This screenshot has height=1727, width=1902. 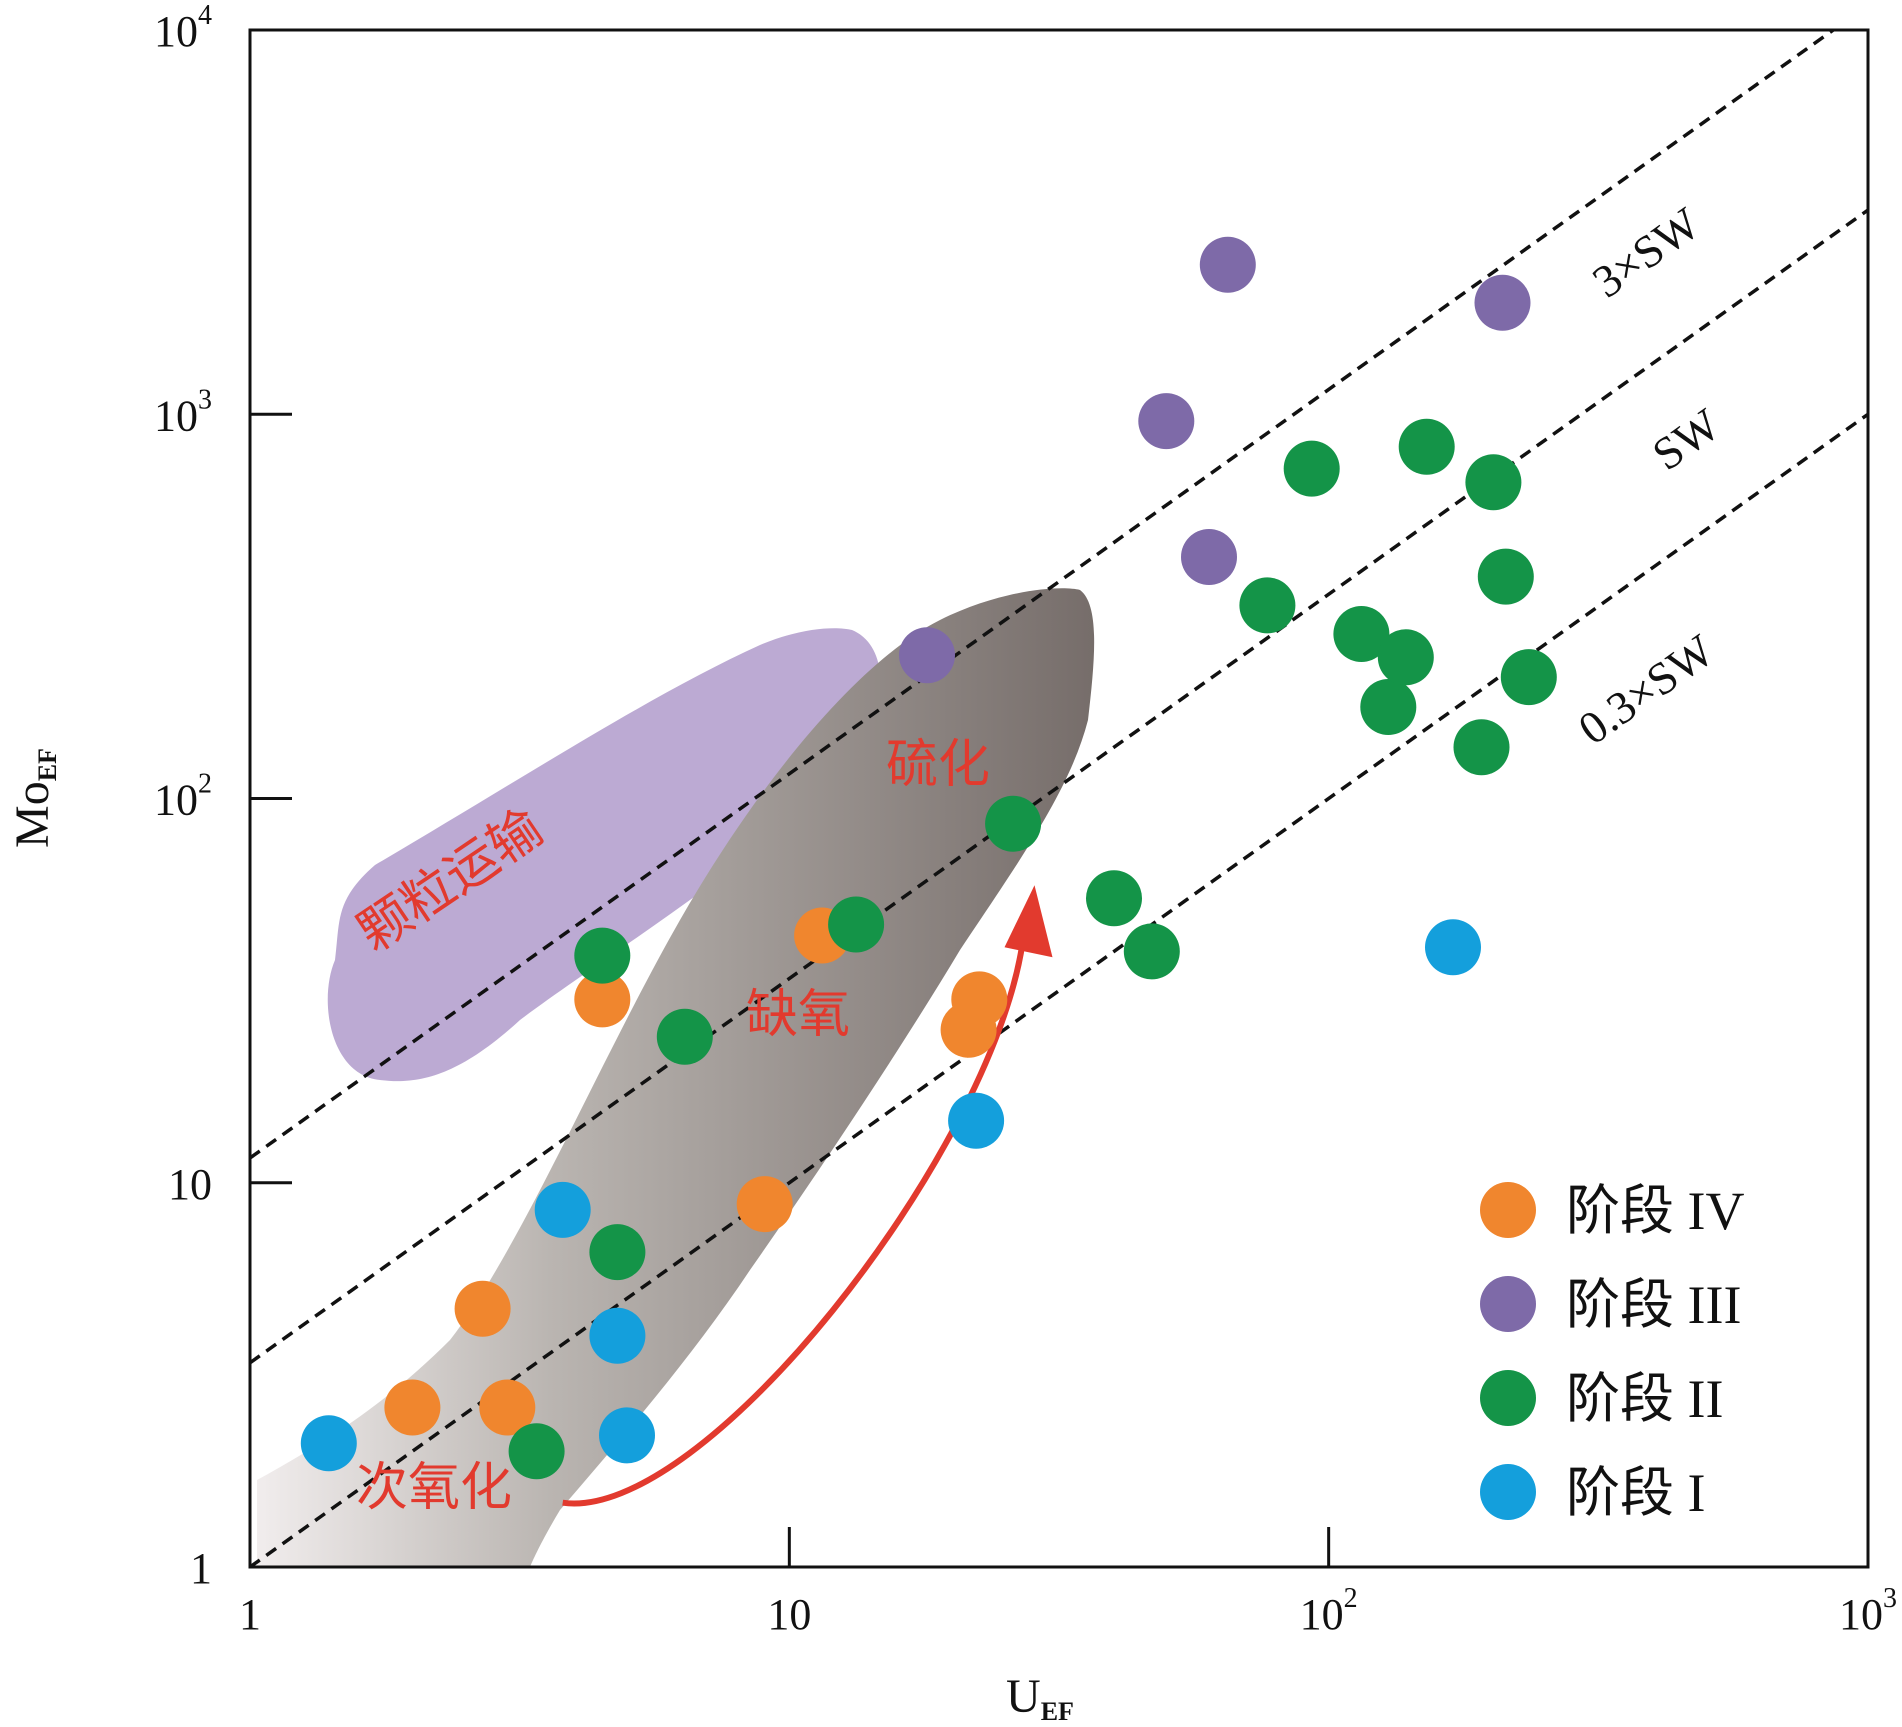 What do you see at coordinates (1023, 1696) in the screenshot?
I see `x-axis-title-main: U` at bounding box center [1023, 1696].